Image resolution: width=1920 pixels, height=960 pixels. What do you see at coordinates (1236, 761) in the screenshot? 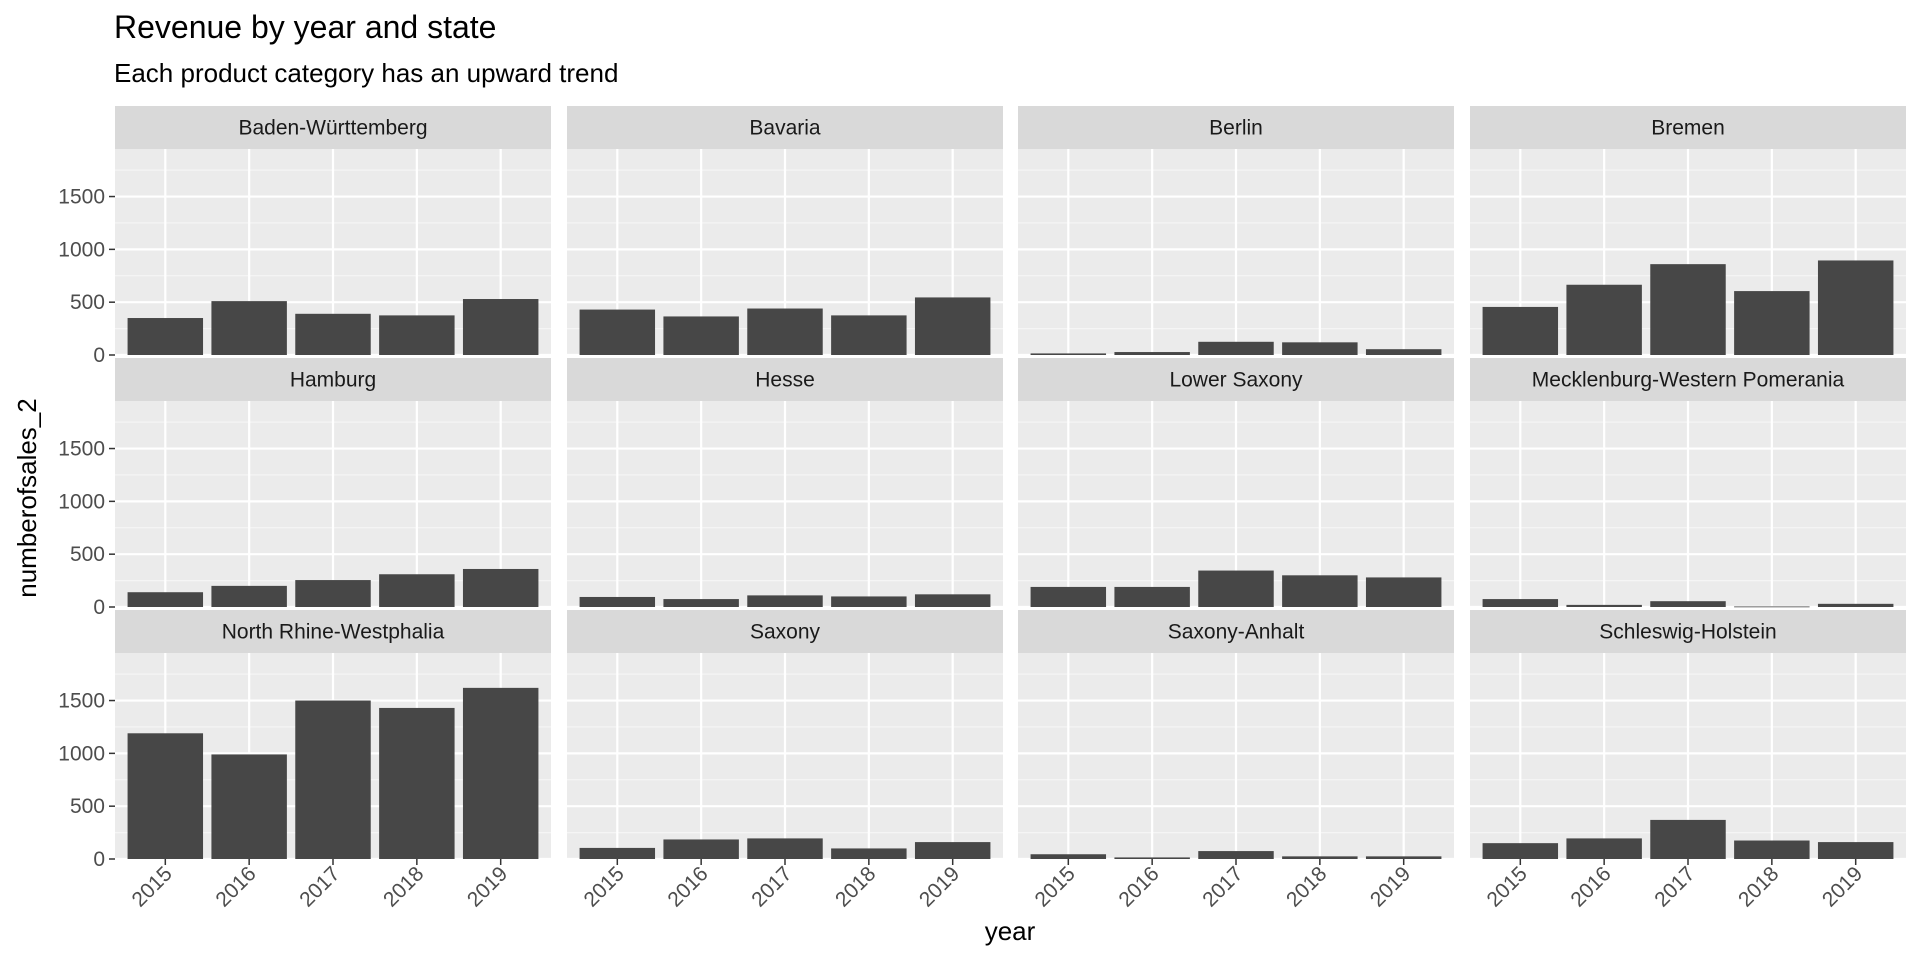
I see `facet-panel: Saxony-Anhalt 2015 2016 2017 2018 2019` at bounding box center [1236, 761].